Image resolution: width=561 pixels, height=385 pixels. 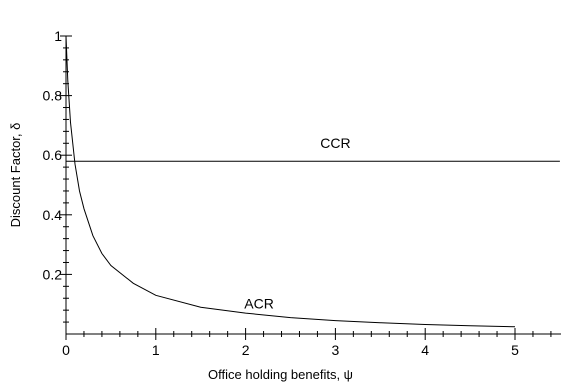 What do you see at coordinates (15, 175) in the screenshot?
I see `y-axis-label: Discount Factor, δ` at bounding box center [15, 175].